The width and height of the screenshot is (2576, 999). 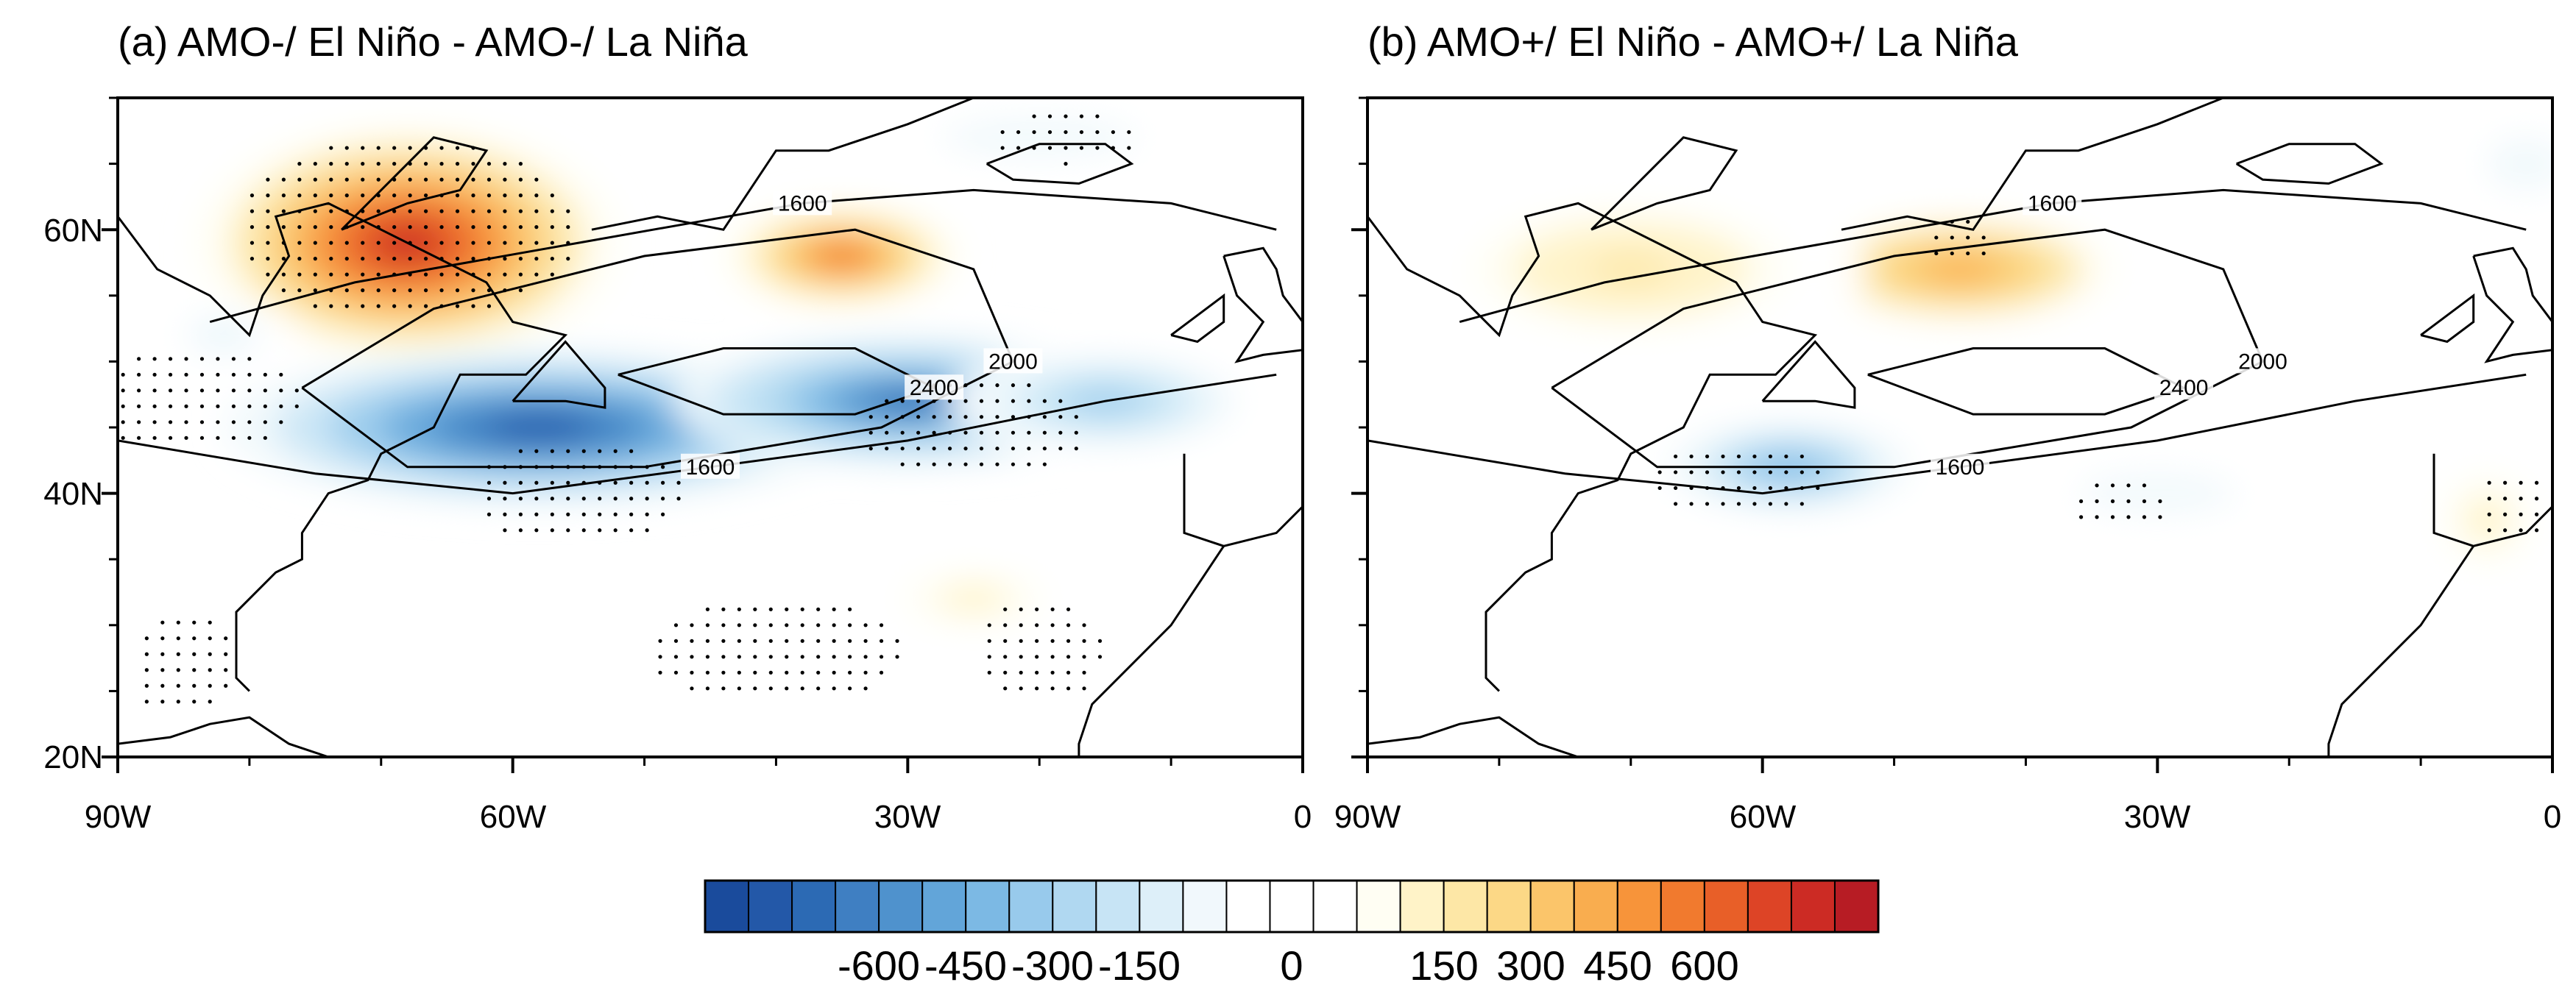 I want to click on contour-label-1600: 1600, so click(x=710, y=467).